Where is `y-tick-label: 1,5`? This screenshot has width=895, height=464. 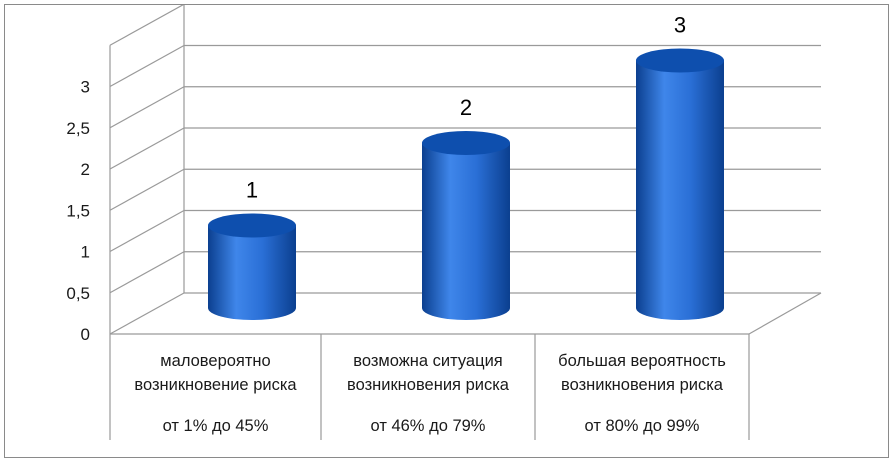 y-tick-label: 1,5 is located at coordinates (78, 210).